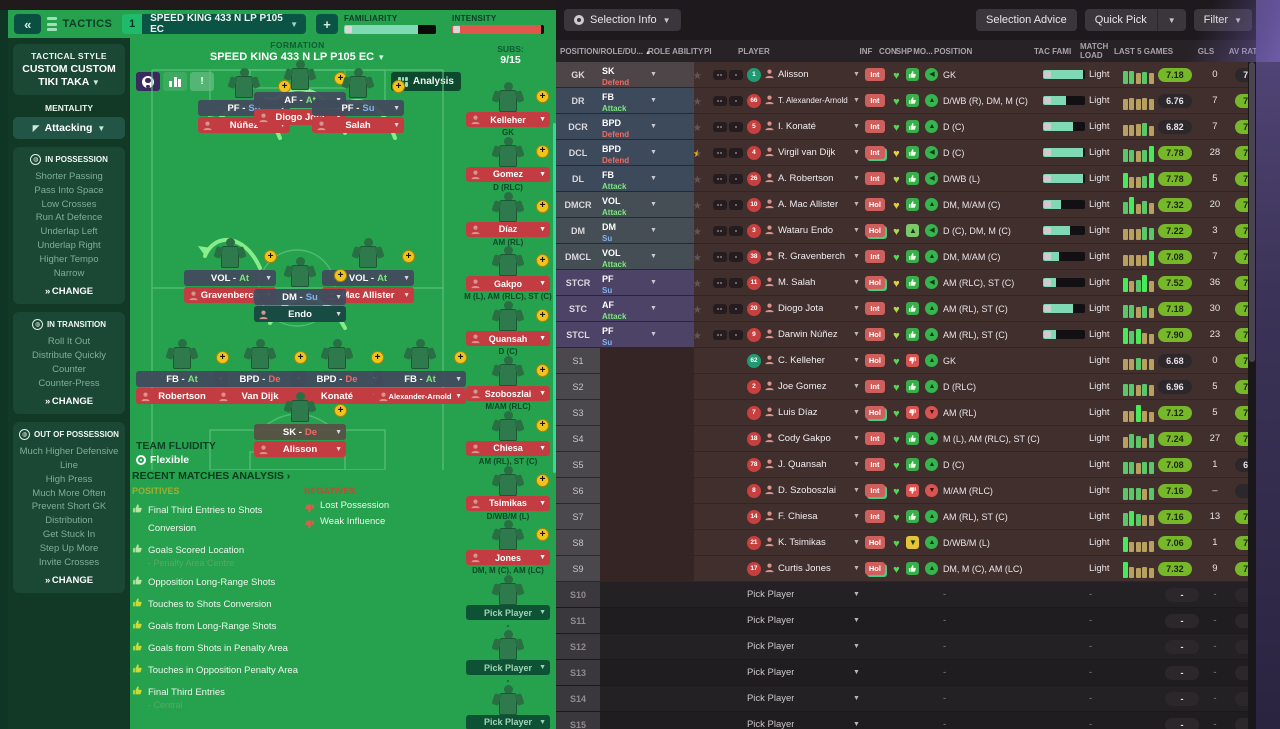 This screenshot has width=1280, height=729. I want to click on header-last5: LAST 5 GAMES, so click(1144, 51).